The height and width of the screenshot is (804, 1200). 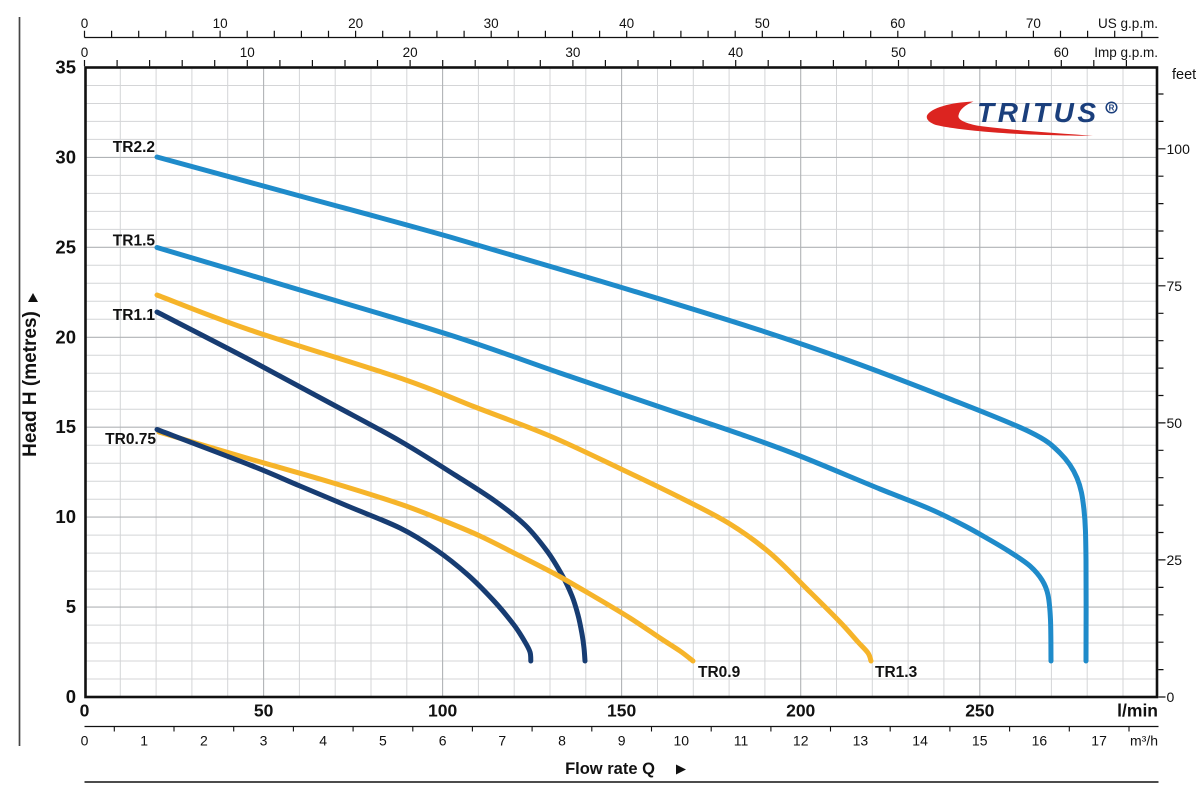 I want to click on svg-text: TR1.5, so click(x=134, y=241).